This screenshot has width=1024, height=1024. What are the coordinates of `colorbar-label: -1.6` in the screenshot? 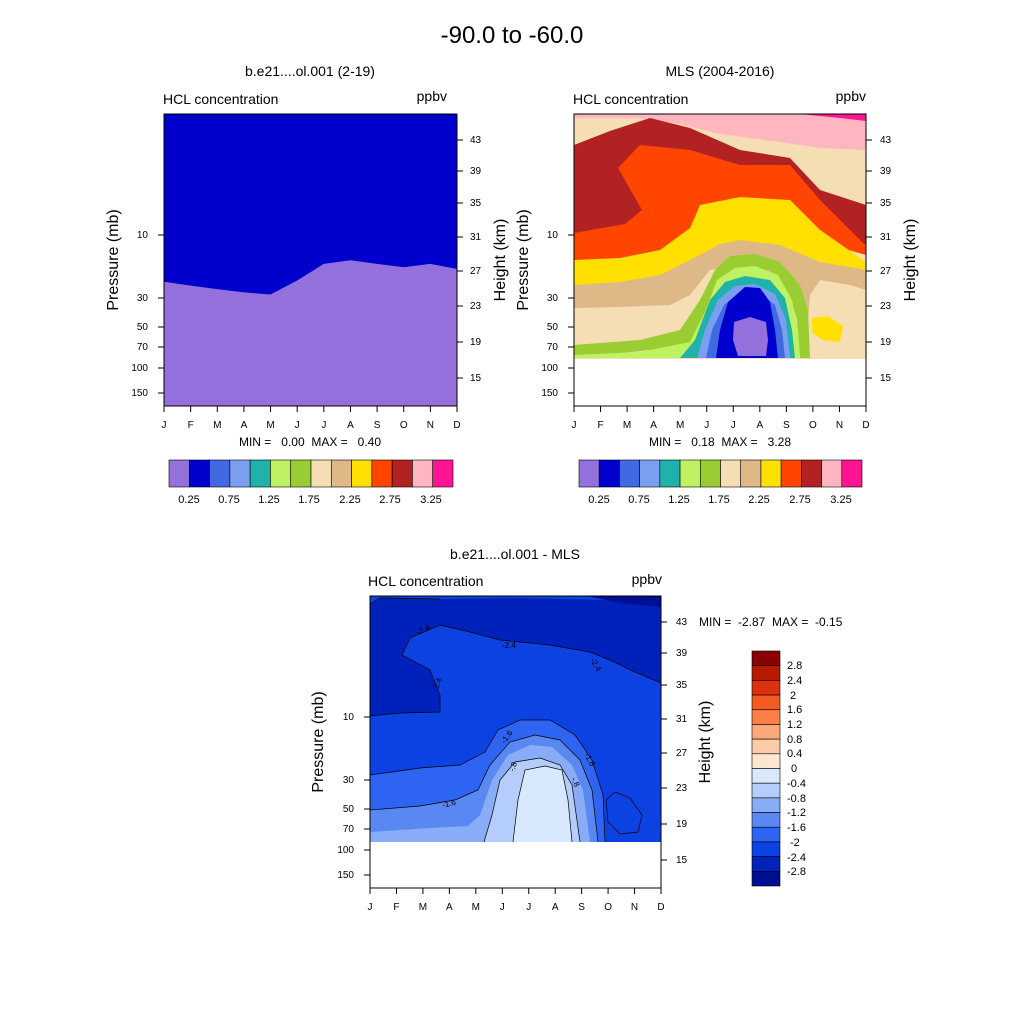 It's located at (796, 828).